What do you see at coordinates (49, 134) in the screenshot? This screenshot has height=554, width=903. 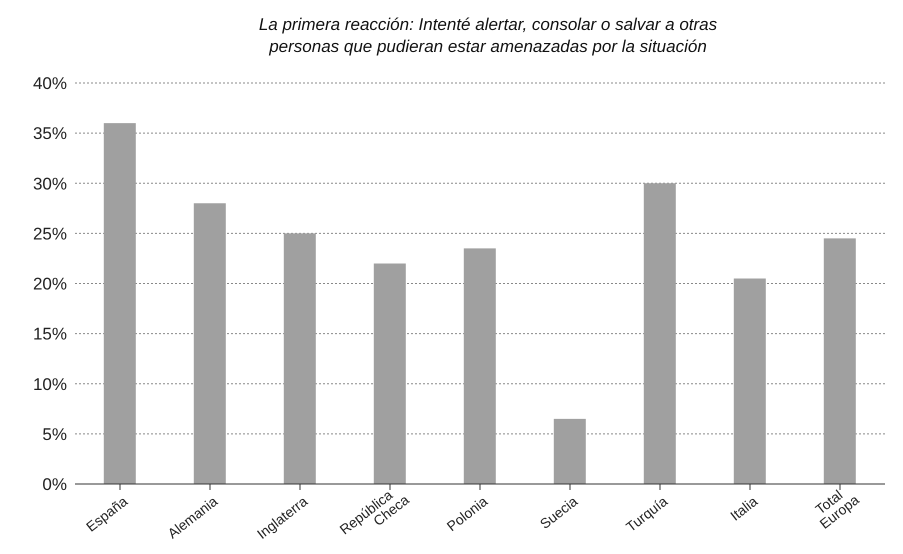 I see `y-tick-label: 35%` at bounding box center [49, 134].